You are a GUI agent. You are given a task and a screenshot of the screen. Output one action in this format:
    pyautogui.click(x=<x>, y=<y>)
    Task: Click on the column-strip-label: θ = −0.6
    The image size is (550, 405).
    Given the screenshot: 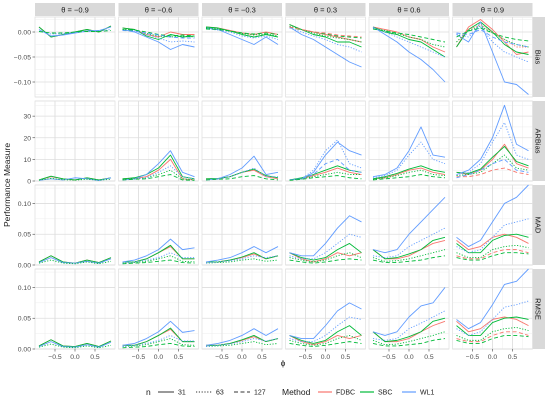 What is the action you would take?
    pyautogui.click(x=159, y=10)
    